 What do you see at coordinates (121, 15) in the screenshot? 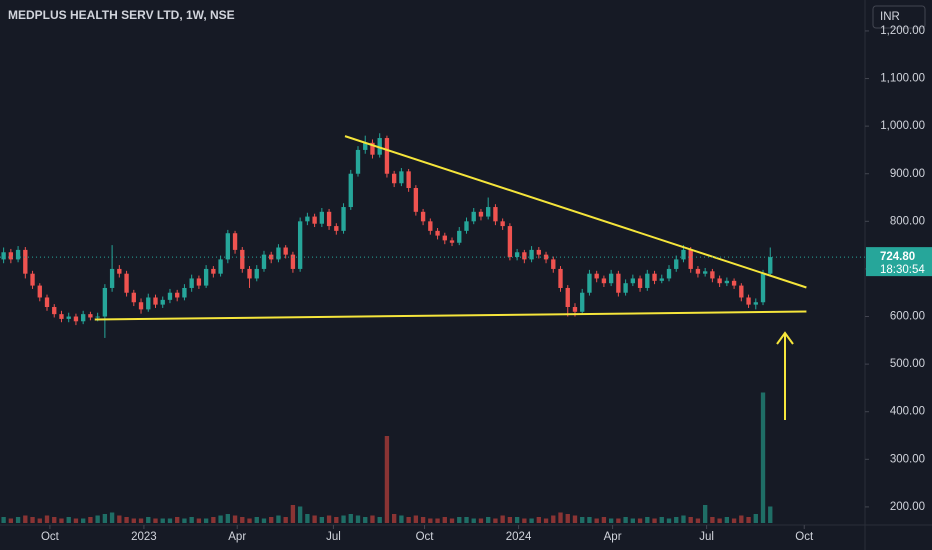
I see `chart-title: MEDPLUS HEALTH SERV LTD, 1W, NSE` at bounding box center [121, 15].